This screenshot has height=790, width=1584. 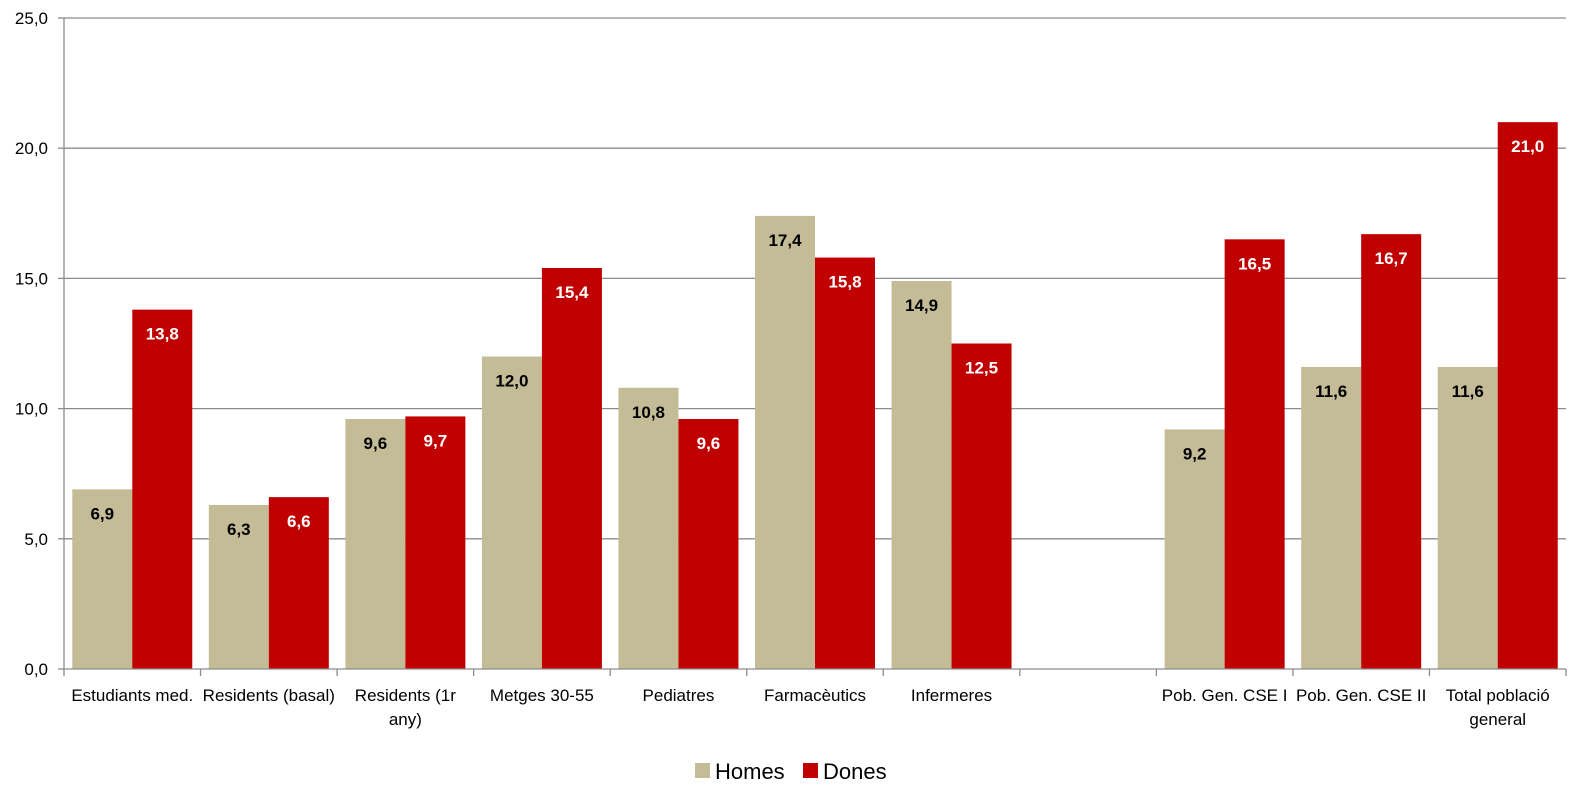 What do you see at coordinates (102, 513) in the screenshot?
I see `data-label: 6,9` at bounding box center [102, 513].